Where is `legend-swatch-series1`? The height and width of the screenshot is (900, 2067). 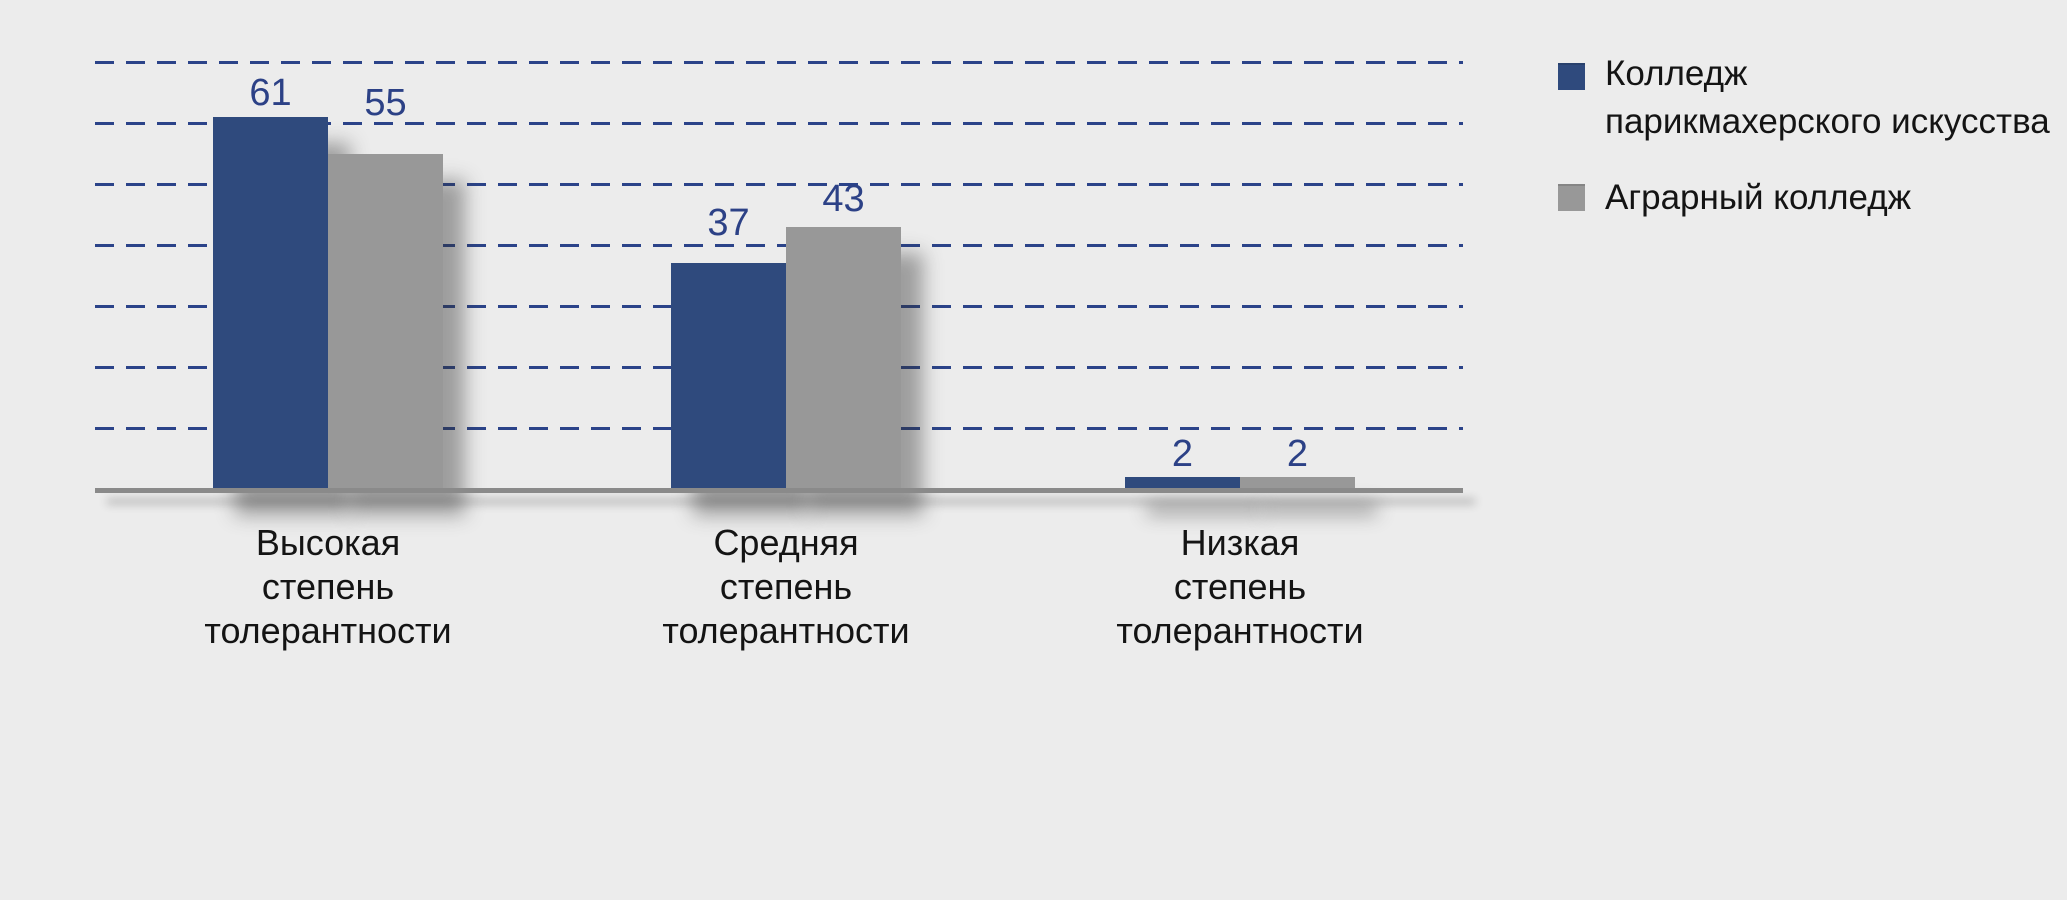 legend-swatch-series1 is located at coordinates (1571, 76).